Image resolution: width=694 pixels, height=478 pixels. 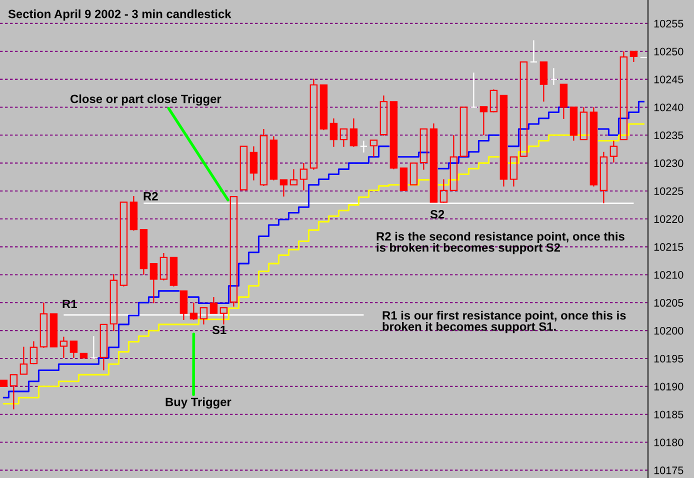 What do you see at coordinates (669, 442) in the screenshot?
I see `y-tick-label: 10180` at bounding box center [669, 442].